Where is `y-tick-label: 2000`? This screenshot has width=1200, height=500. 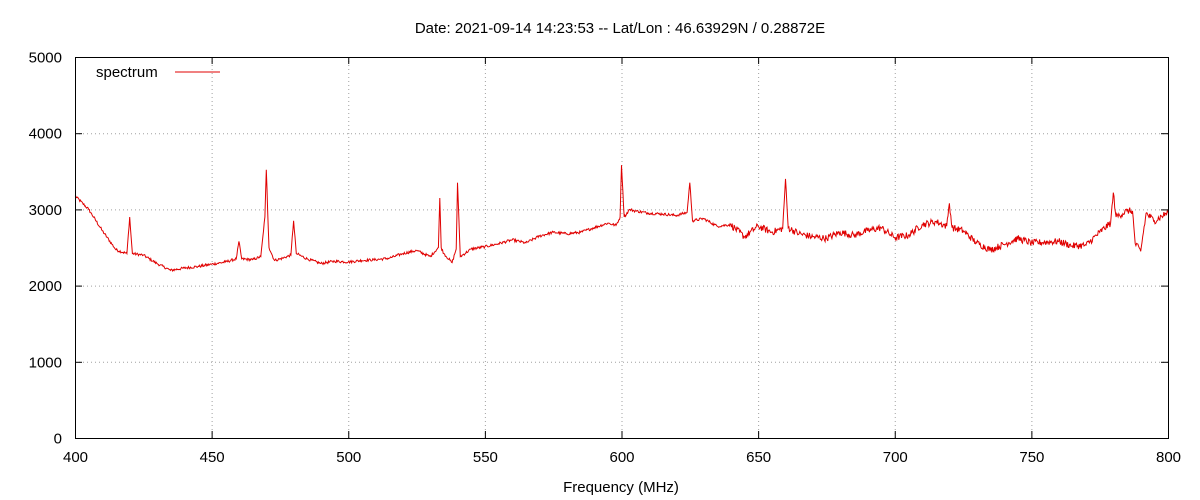
y-tick-label: 2000 is located at coordinates (45, 286).